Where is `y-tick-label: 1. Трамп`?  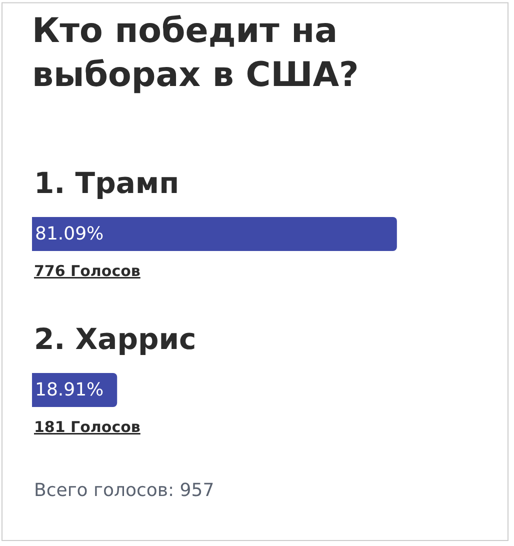
y-tick-label: 1. Трамп is located at coordinates (107, 183).